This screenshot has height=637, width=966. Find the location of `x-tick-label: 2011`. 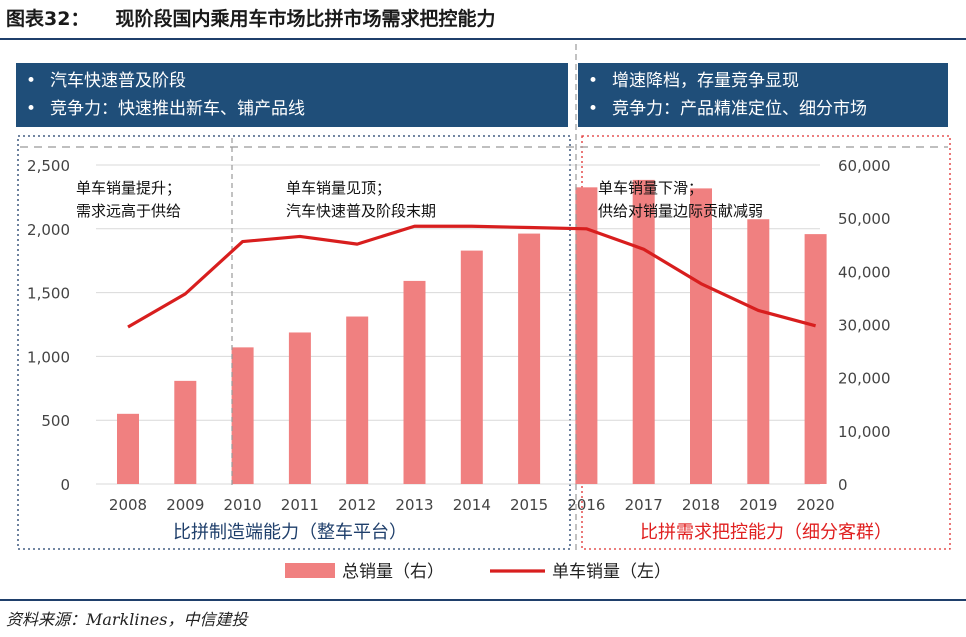

x-tick-label: 2011 is located at coordinates (300, 505).